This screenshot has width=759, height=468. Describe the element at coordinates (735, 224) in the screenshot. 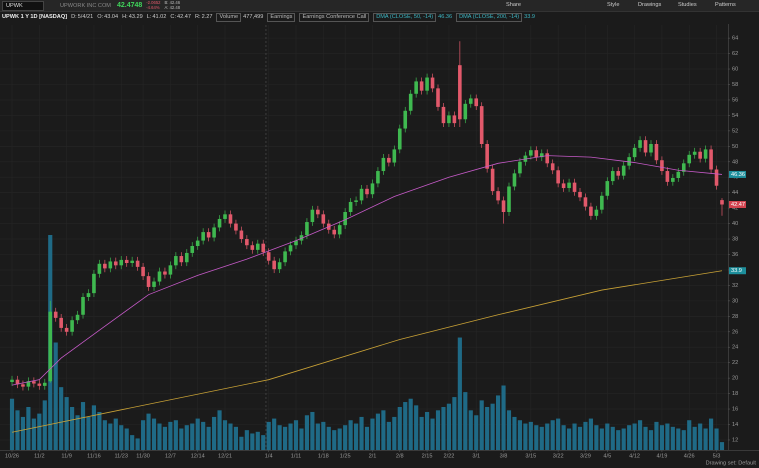

I see `y-tick-label: 40` at that location.